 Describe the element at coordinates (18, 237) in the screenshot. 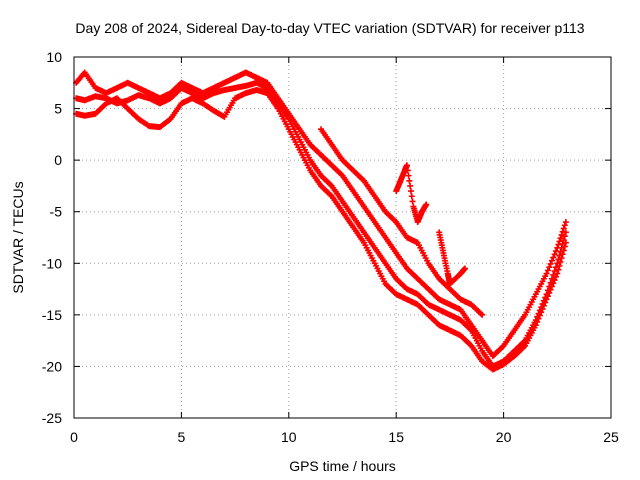

I see `y-axis-label: SDTVAR / TECUs` at that location.